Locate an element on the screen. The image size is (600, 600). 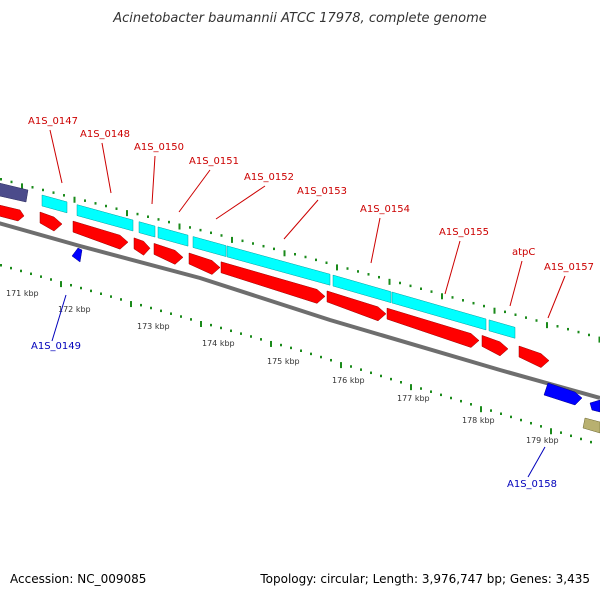
gene-label-A1S_0158: A1S_0158 is located at coordinates (532, 484).